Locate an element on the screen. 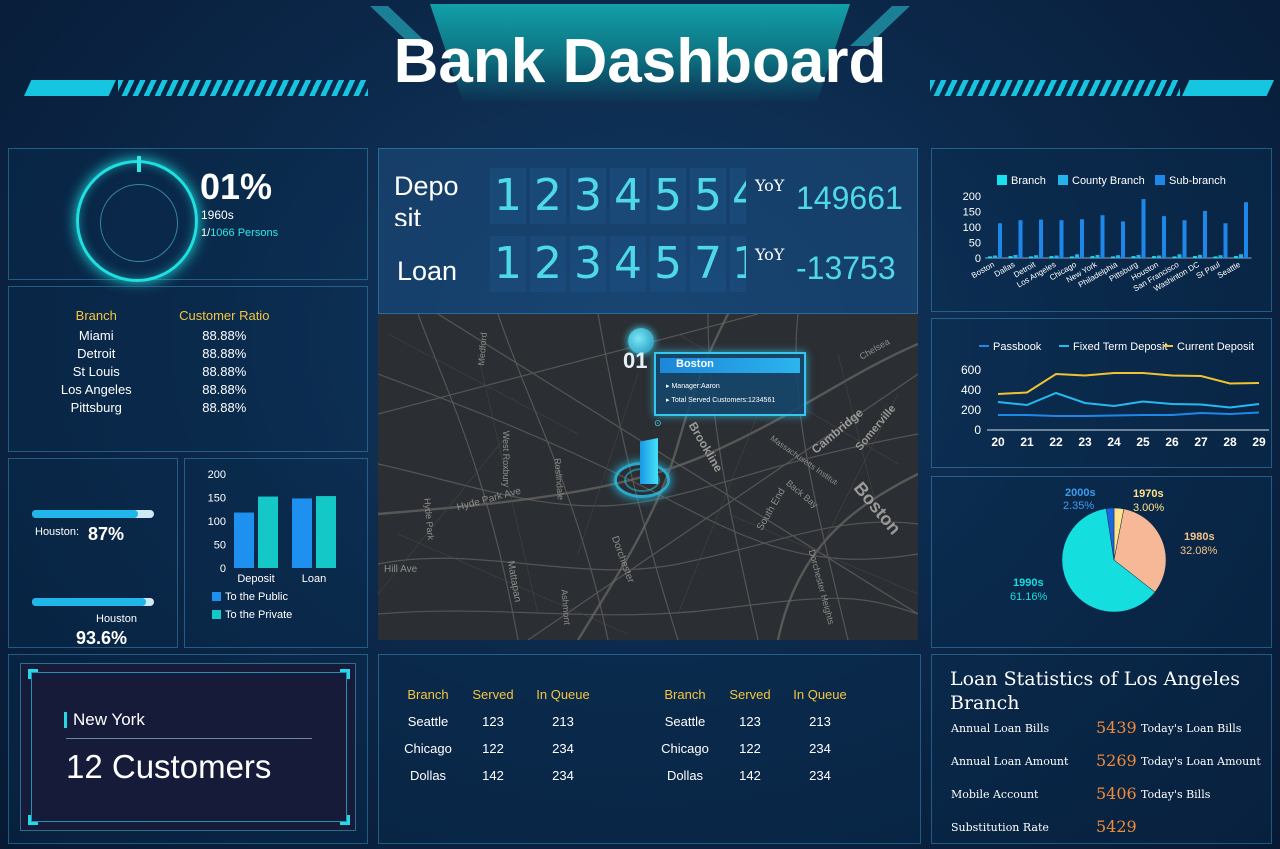 This screenshot has height=849, width=1280. header-center-glow is located at coordinates (640, 54).